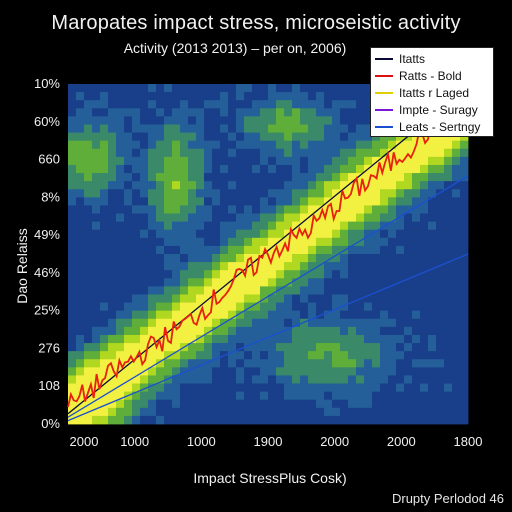 This screenshot has width=512, height=512. What do you see at coordinates (412, 59) in the screenshot?
I see `legend-label: Itatts` at bounding box center [412, 59].